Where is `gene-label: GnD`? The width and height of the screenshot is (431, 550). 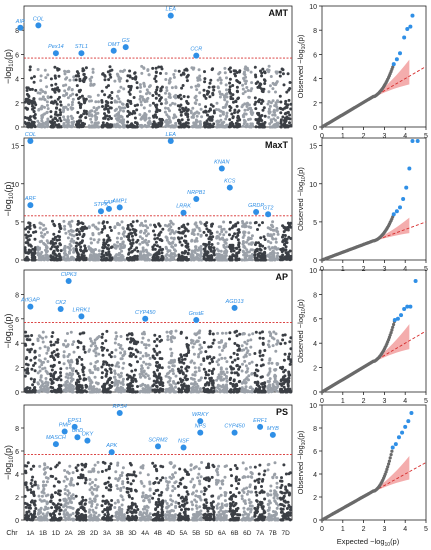 gene-label: GnD is located at coordinates (77, 431).